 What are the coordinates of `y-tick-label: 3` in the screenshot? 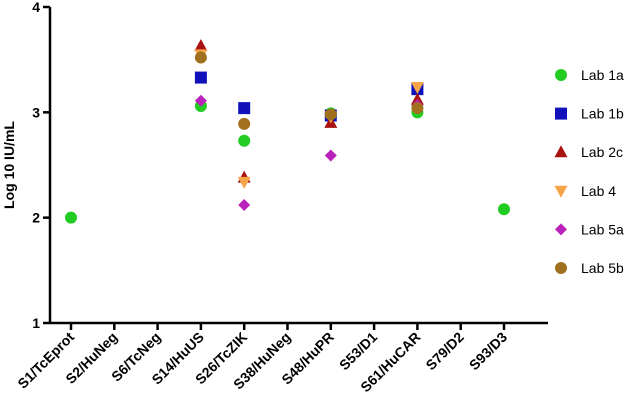 It's located at (36, 112).